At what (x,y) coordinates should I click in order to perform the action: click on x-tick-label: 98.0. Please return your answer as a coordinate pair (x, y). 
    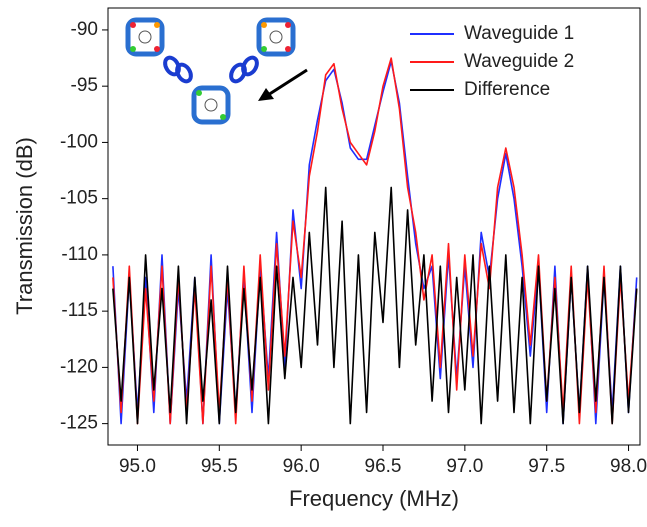
    Looking at the image, I should click on (628, 466).